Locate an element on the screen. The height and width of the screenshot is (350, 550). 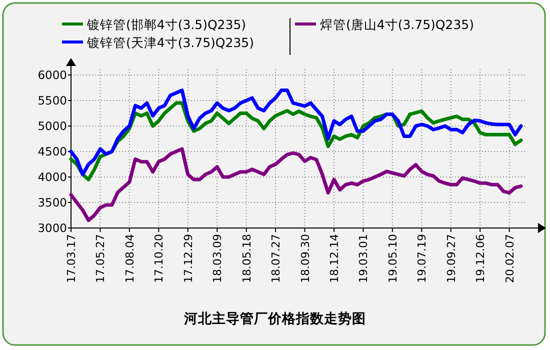
x-tick-label: 17.05.27 is located at coordinates (101, 258).